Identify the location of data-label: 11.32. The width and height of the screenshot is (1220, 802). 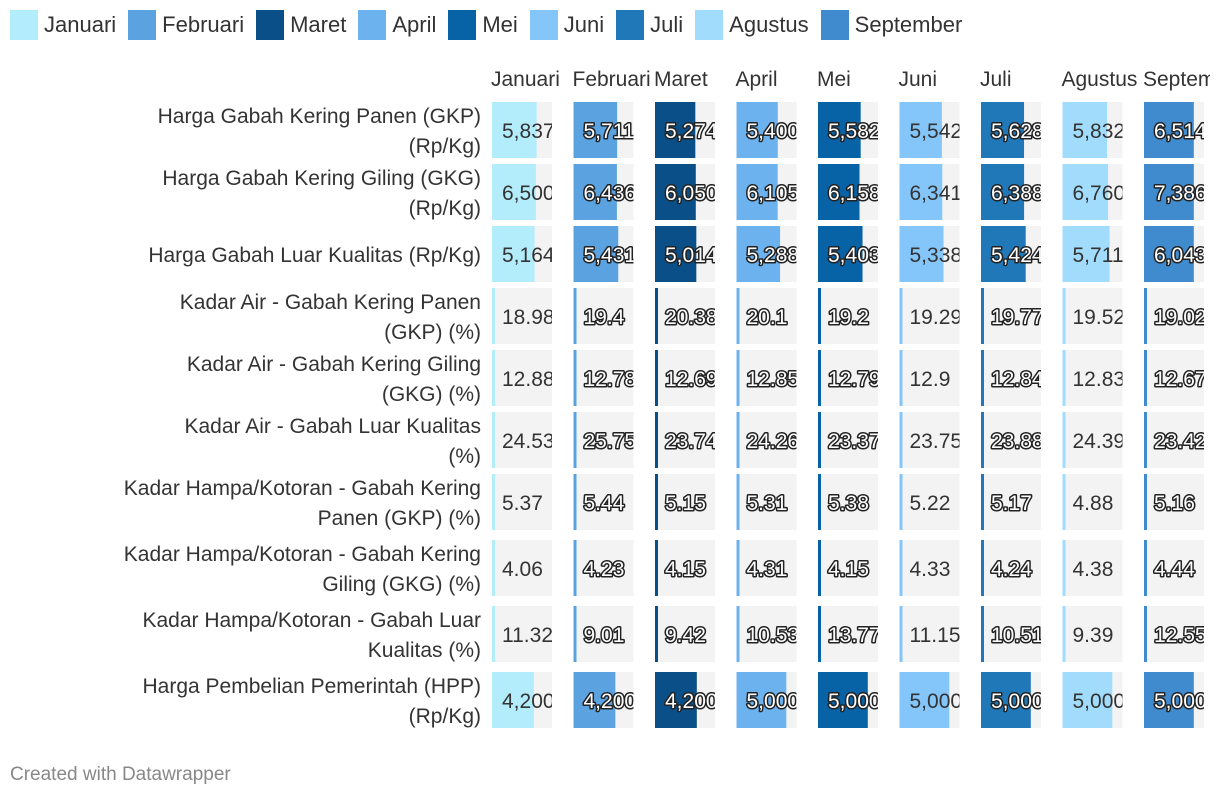
(527, 635).